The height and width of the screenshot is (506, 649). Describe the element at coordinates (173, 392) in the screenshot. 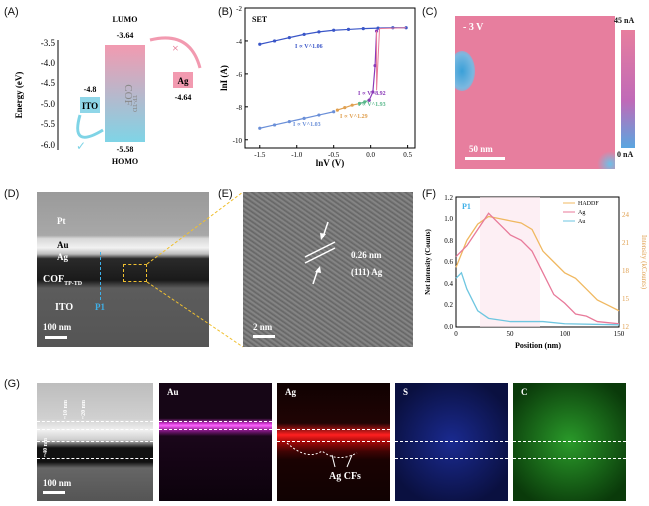

I see `g-au-label: Au` at that location.